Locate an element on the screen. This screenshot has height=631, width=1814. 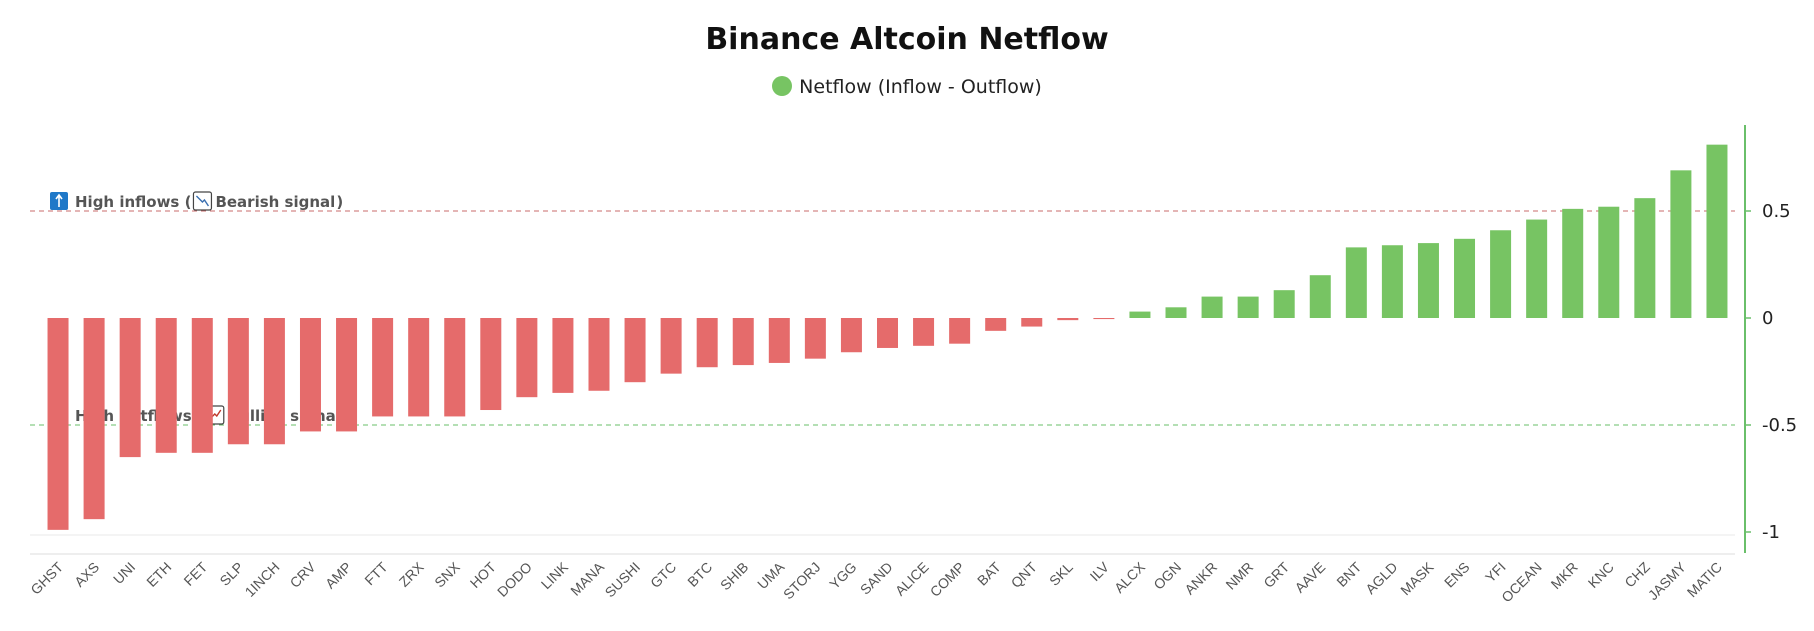
bar-1inch is located at coordinates (274, 381).